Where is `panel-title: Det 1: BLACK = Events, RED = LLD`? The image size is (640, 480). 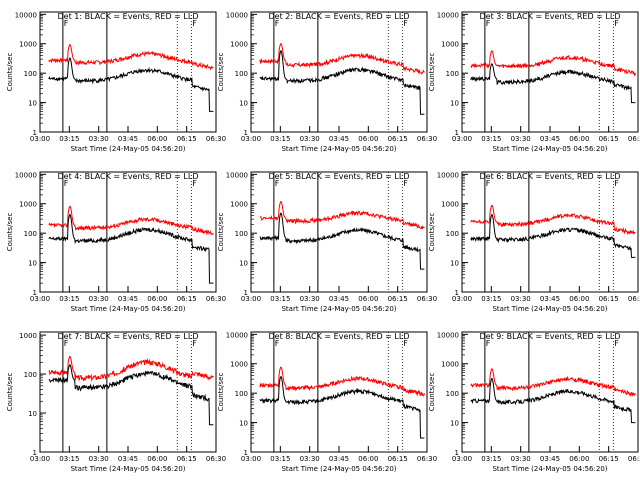 panel-title: Det 1: BLACK = Events, RED = LLD is located at coordinates (128, 16).